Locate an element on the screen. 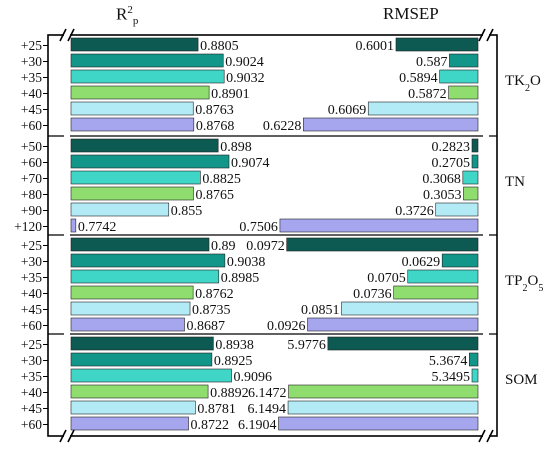 This screenshot has width=550, height=449. r2-value-label: 0.898 is located at coordinates (236, 147).